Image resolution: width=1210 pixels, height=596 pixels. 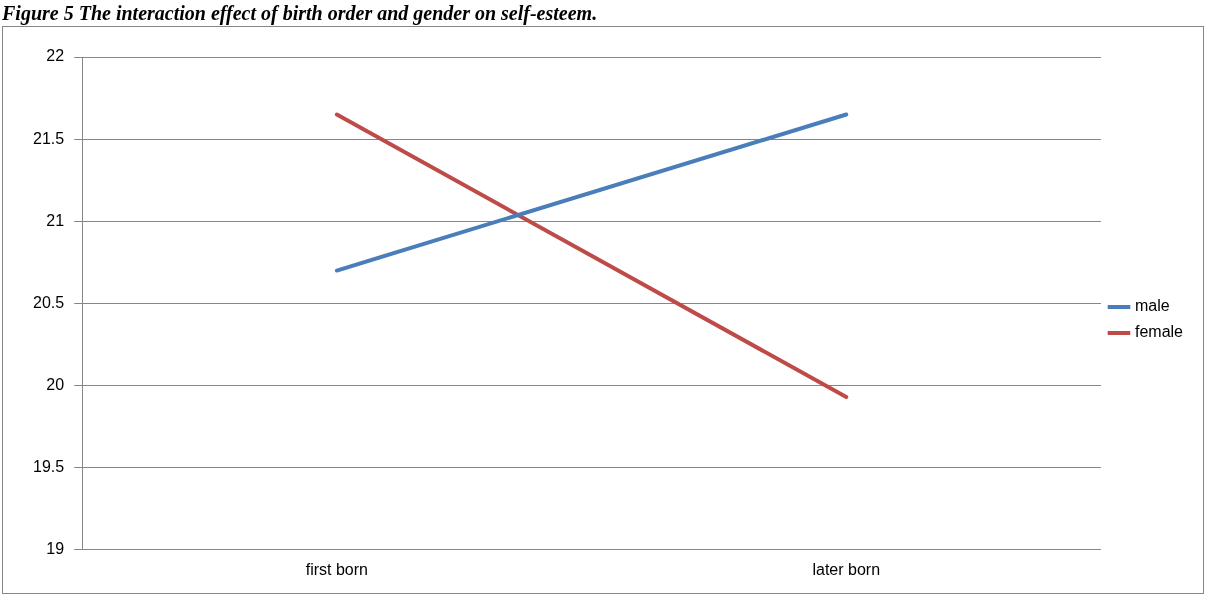 I want to click on chart-title: Figure 5 The interaction effect of birth order and gender on self-esteem., so click(x=300, y=13).